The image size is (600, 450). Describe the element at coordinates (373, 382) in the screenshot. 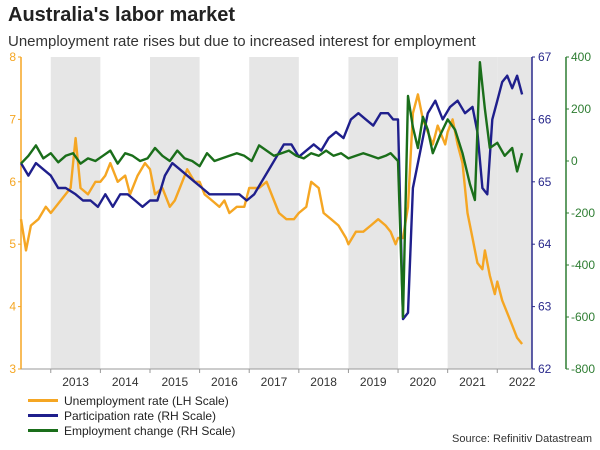

I see `x-tick-label-2019: 2019` at that location.